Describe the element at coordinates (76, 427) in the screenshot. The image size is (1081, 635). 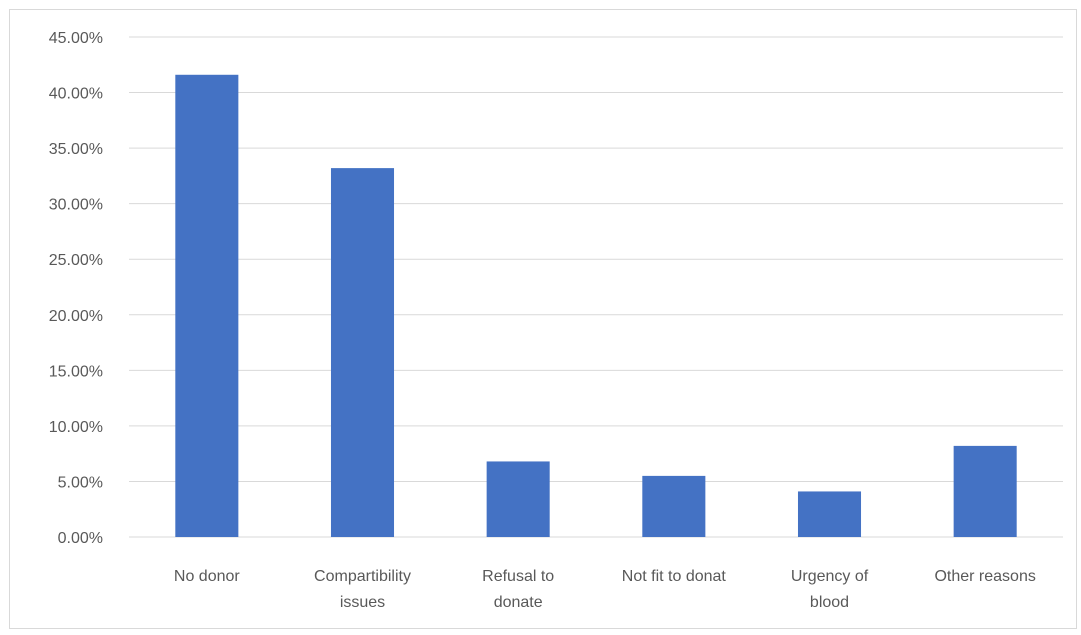
I see `y-tick-label: 10.00%` at that location.